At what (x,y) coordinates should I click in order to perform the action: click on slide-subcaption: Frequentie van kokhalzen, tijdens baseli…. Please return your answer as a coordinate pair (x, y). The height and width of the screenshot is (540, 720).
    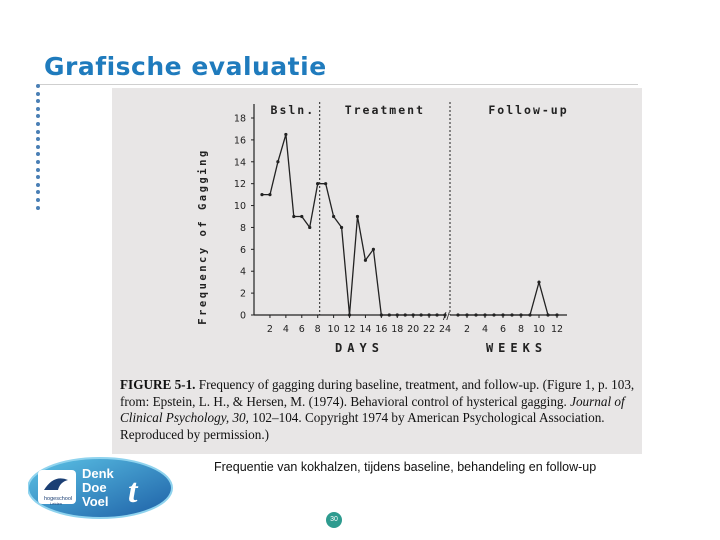
    Looking at the image, I should click on (405, 467).